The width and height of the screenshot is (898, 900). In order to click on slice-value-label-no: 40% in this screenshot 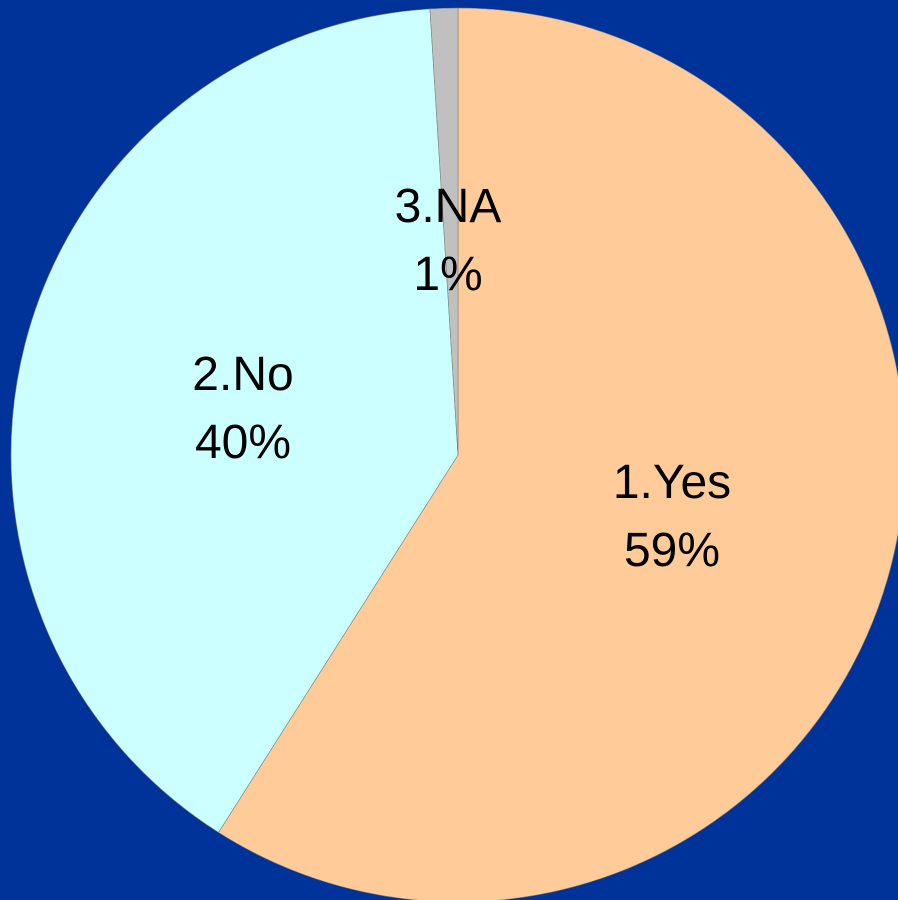, I will do `click(243, 442)`.